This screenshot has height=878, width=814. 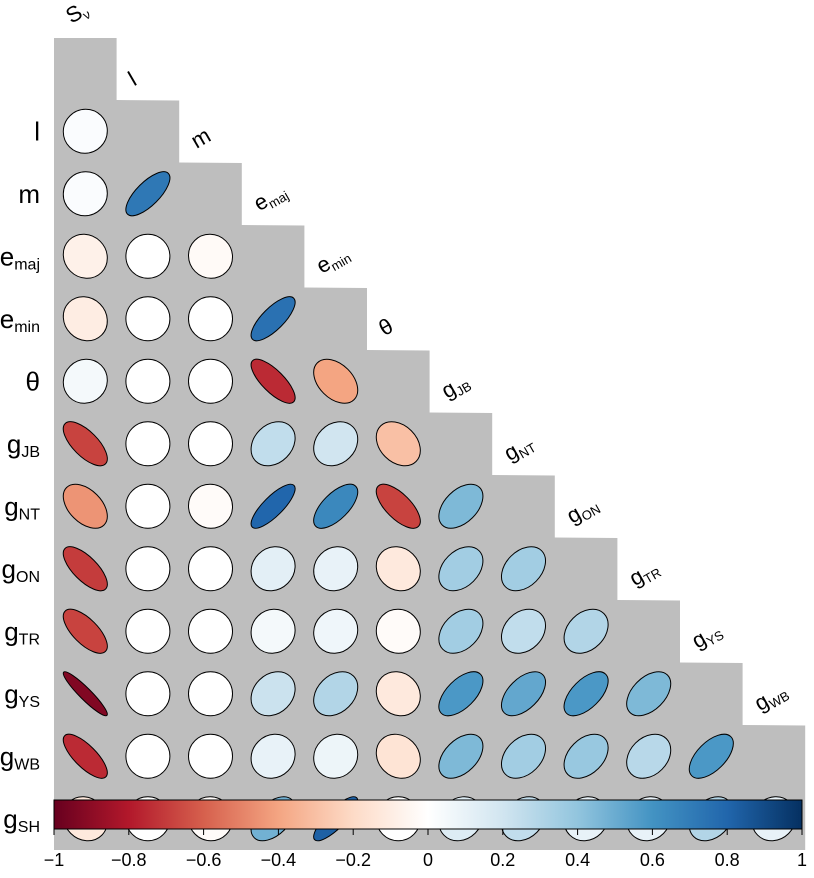 What do you see at coordinates (582, 510) in the screenshot?
I see `column-label: gON` at bounding box center [582, 510].